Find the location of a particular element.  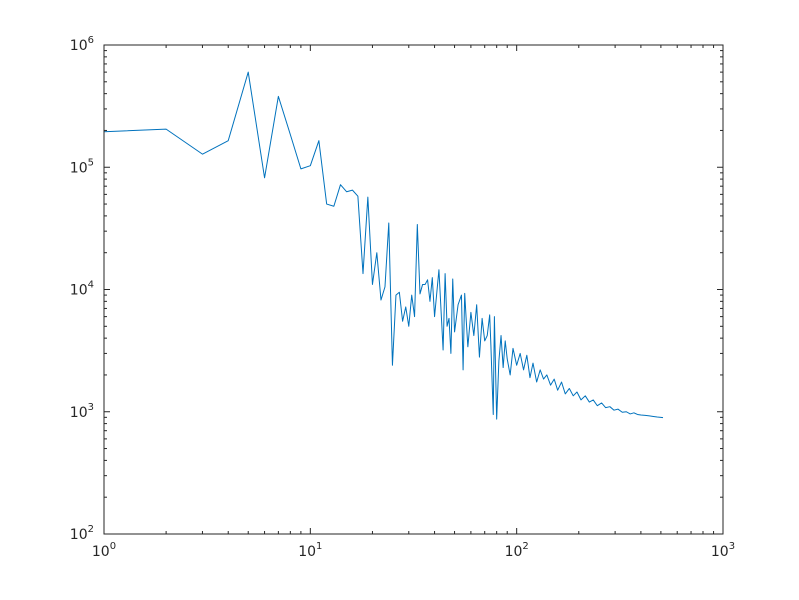

y-tick-label: 10⁴ is located at coordinates (82, 289).